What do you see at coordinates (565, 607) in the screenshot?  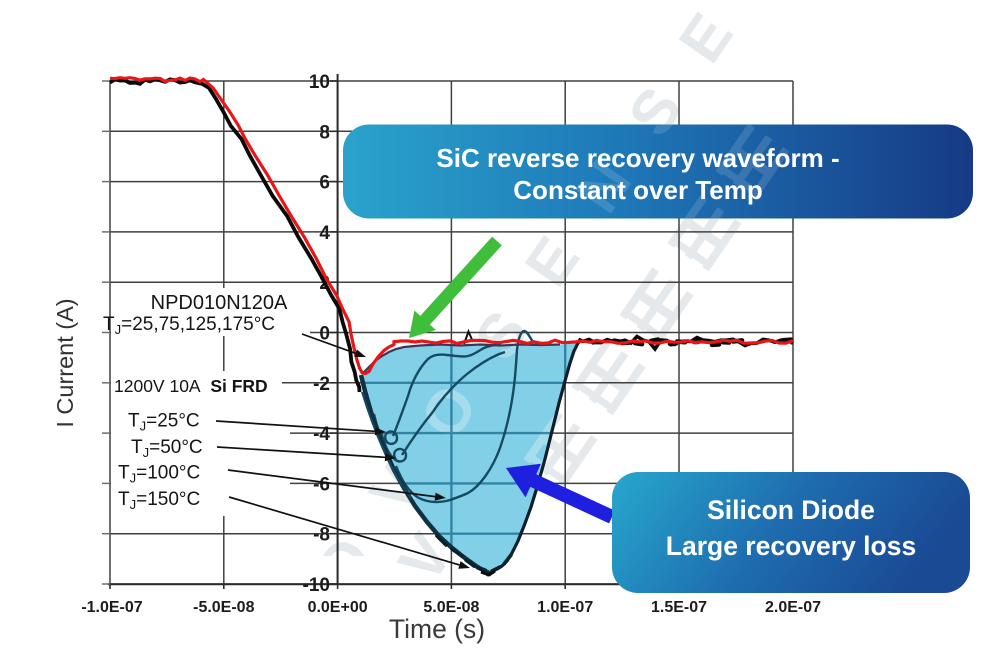 I see `svg-text: 1.0E-07` at bounding box center [565, 607].